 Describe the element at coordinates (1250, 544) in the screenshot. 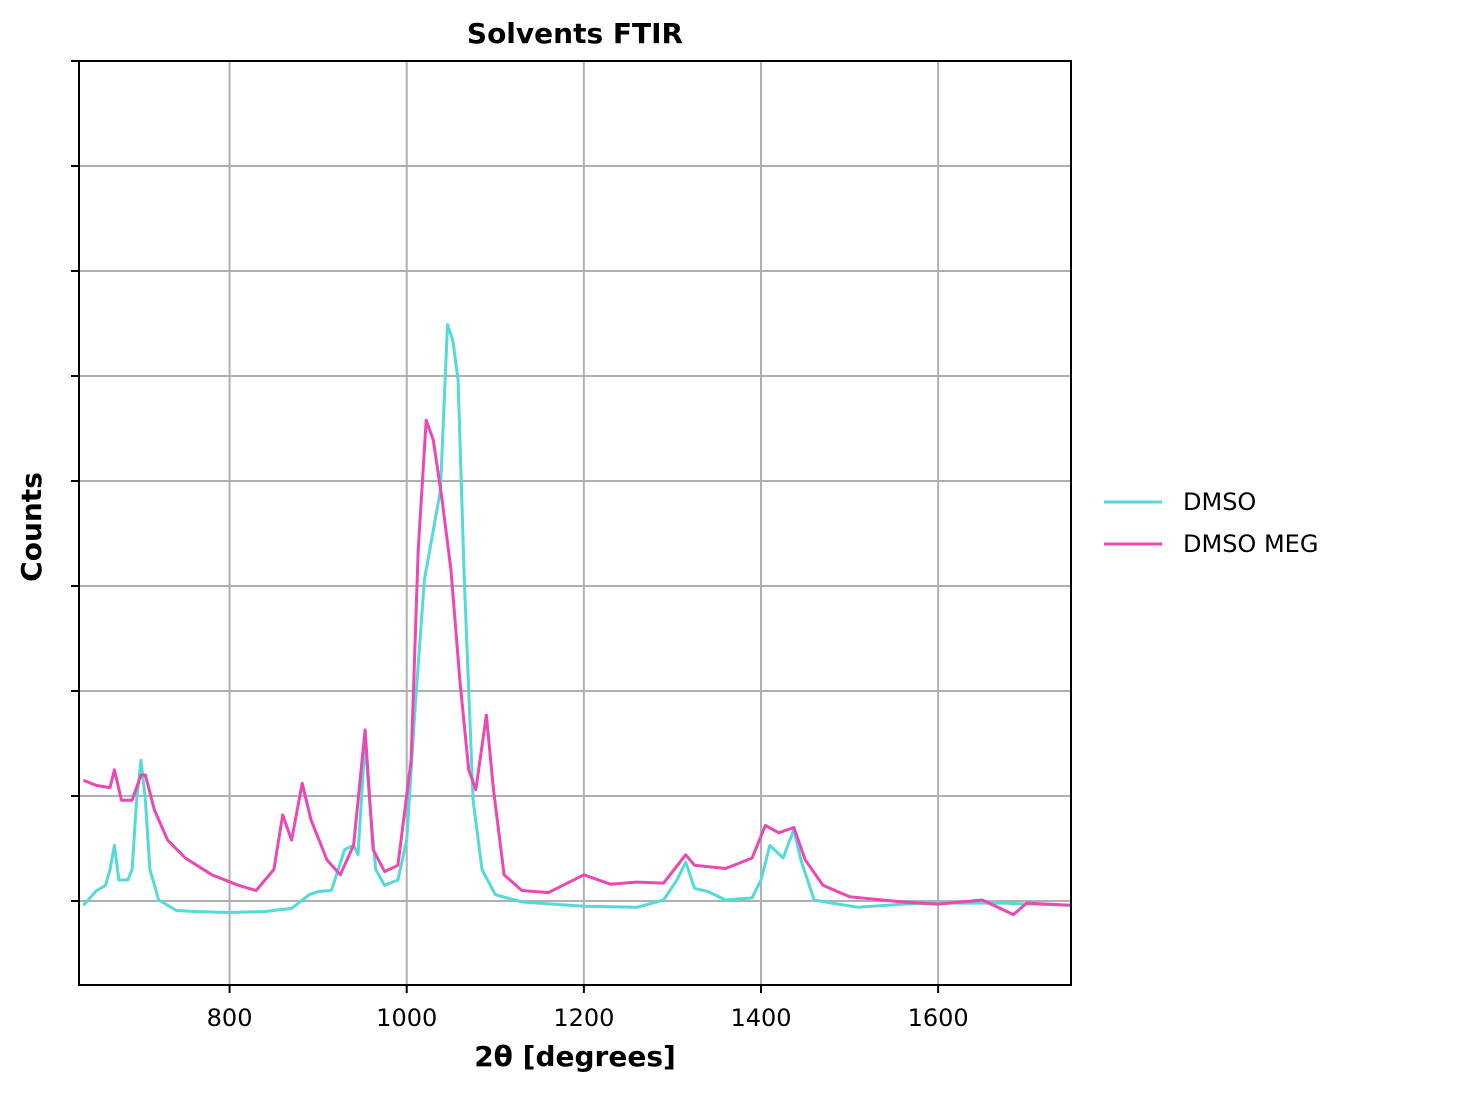

I see `legend-label: DMSO MEG` at that location.